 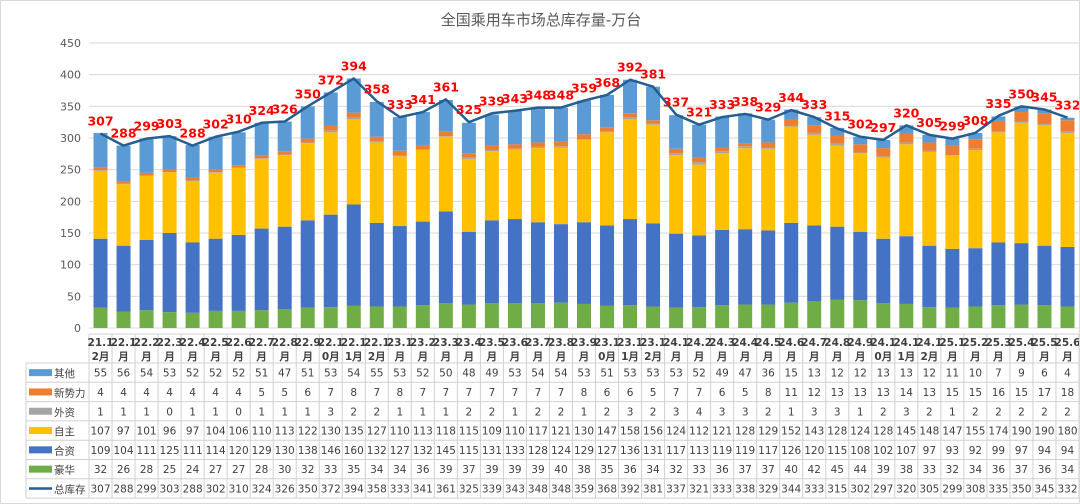 What do you see at coordinates (215, 374) in the screenshot?
I see `table-cell: 52` at bounding box center [215, 374].